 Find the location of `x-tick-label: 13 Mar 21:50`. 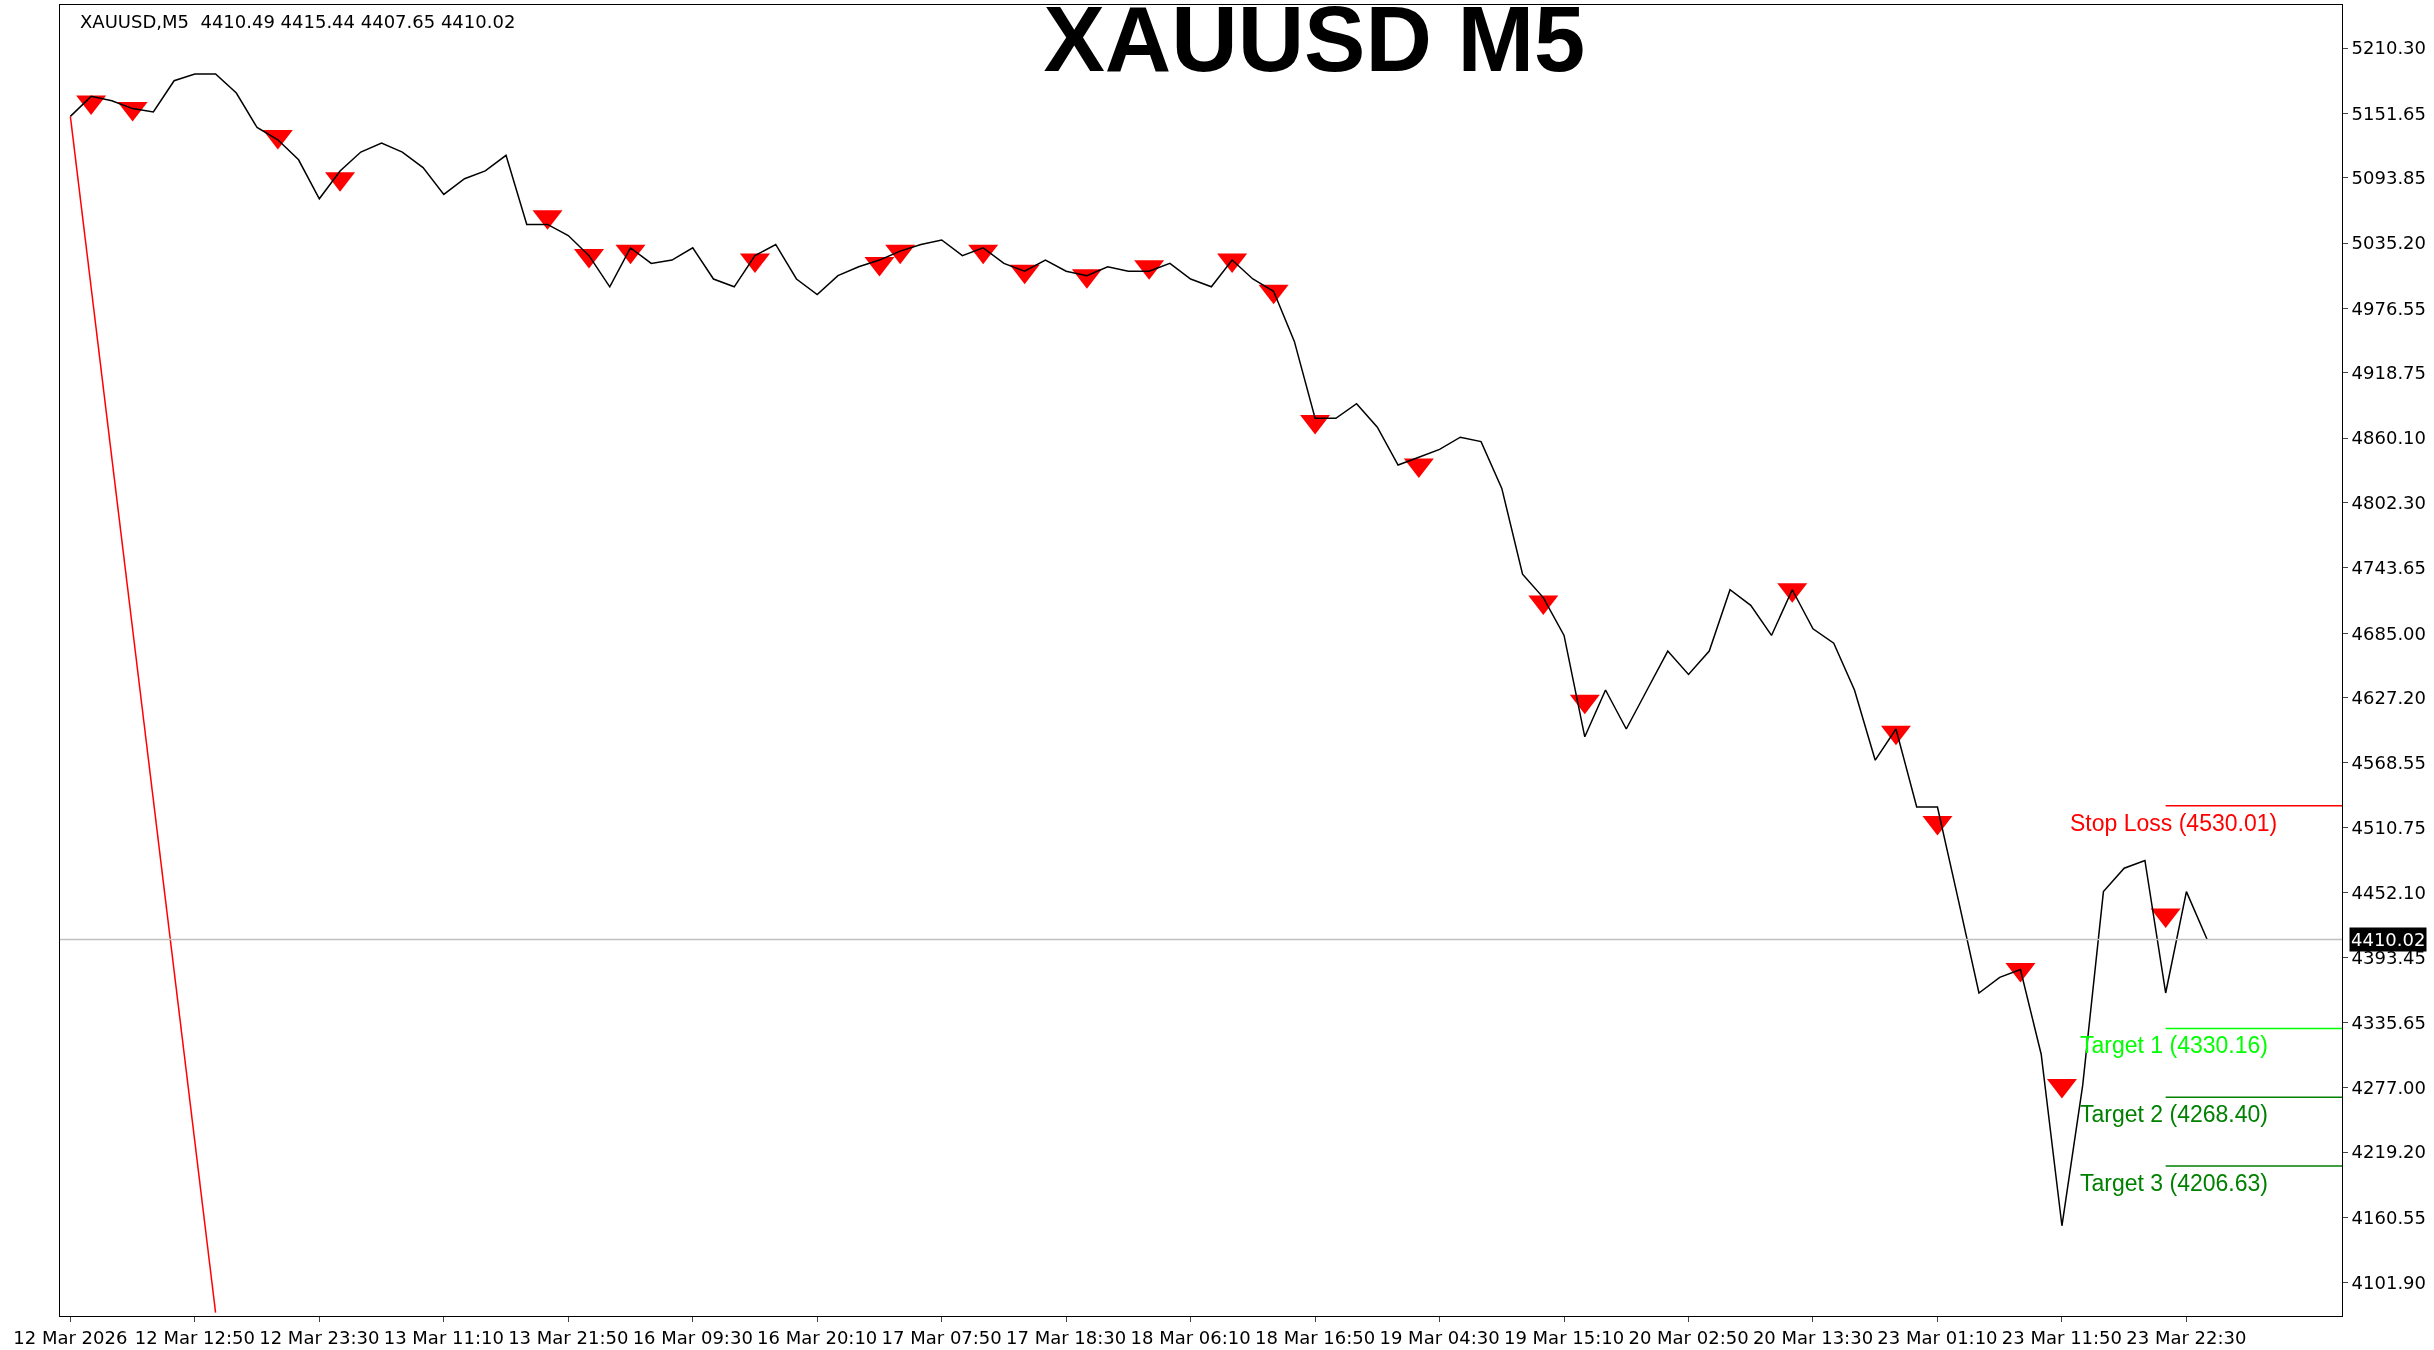

x-tick-label: 13 Mar 21:50 is located at coordinates (568, 1337).